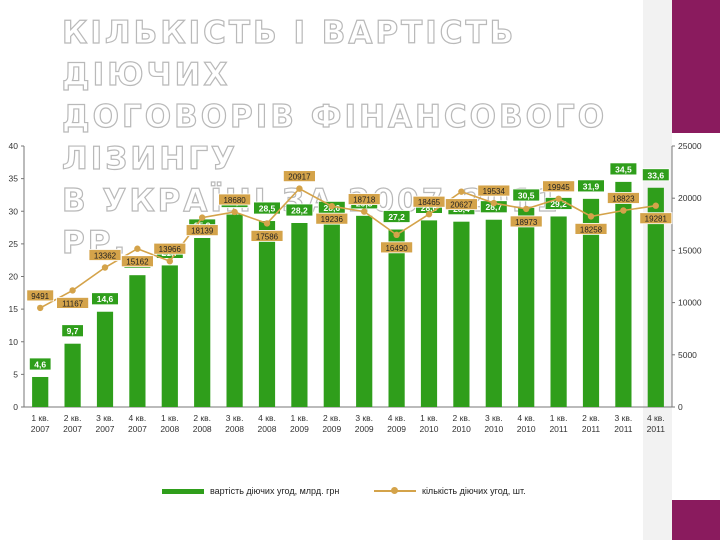 This screenshot has width=720, height=540. What do you see at coordinates (40, 364) in the screenshot?
I see `bar-data-label: 4,6` at bounding box center [40, 364].